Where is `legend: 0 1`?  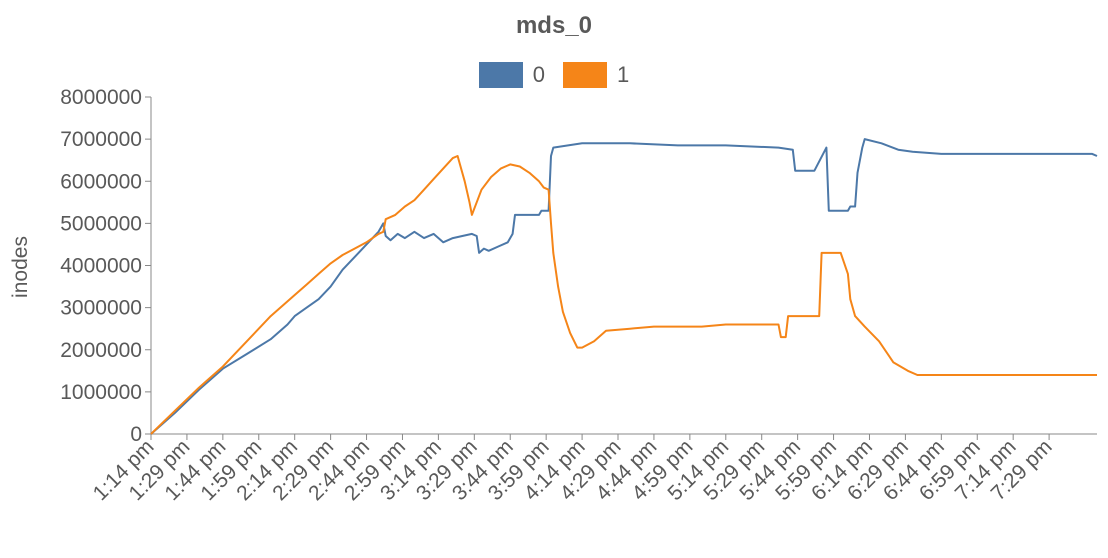
legend: 0 1 is located at coordinates (554, 75).